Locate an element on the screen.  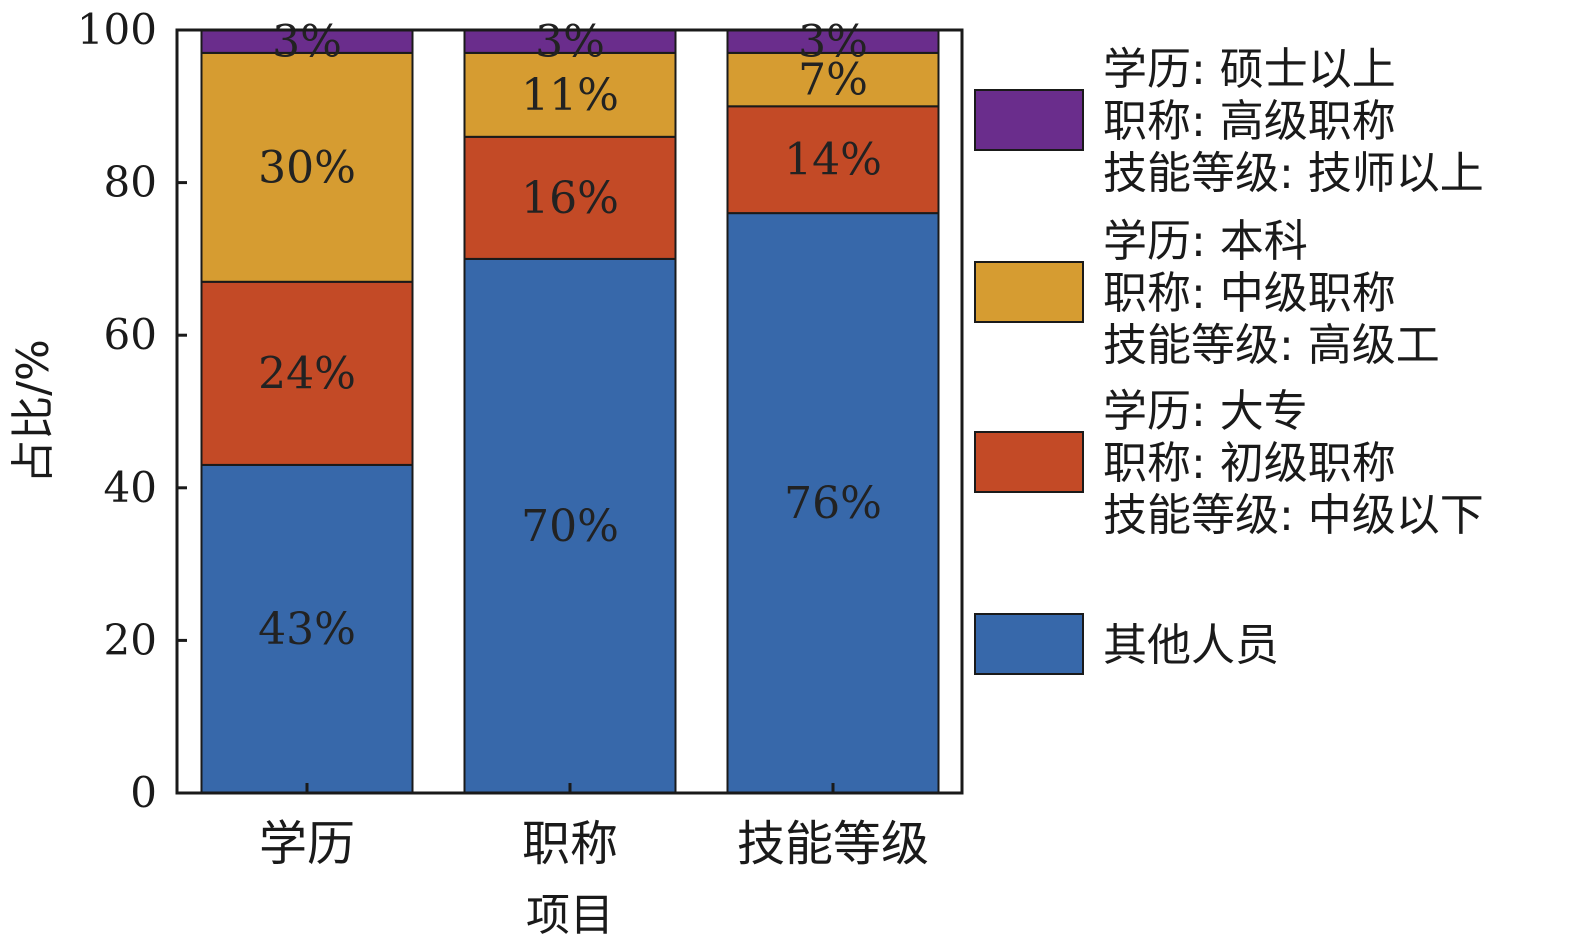
data-label: 70% is located at coordinates (570, 526).